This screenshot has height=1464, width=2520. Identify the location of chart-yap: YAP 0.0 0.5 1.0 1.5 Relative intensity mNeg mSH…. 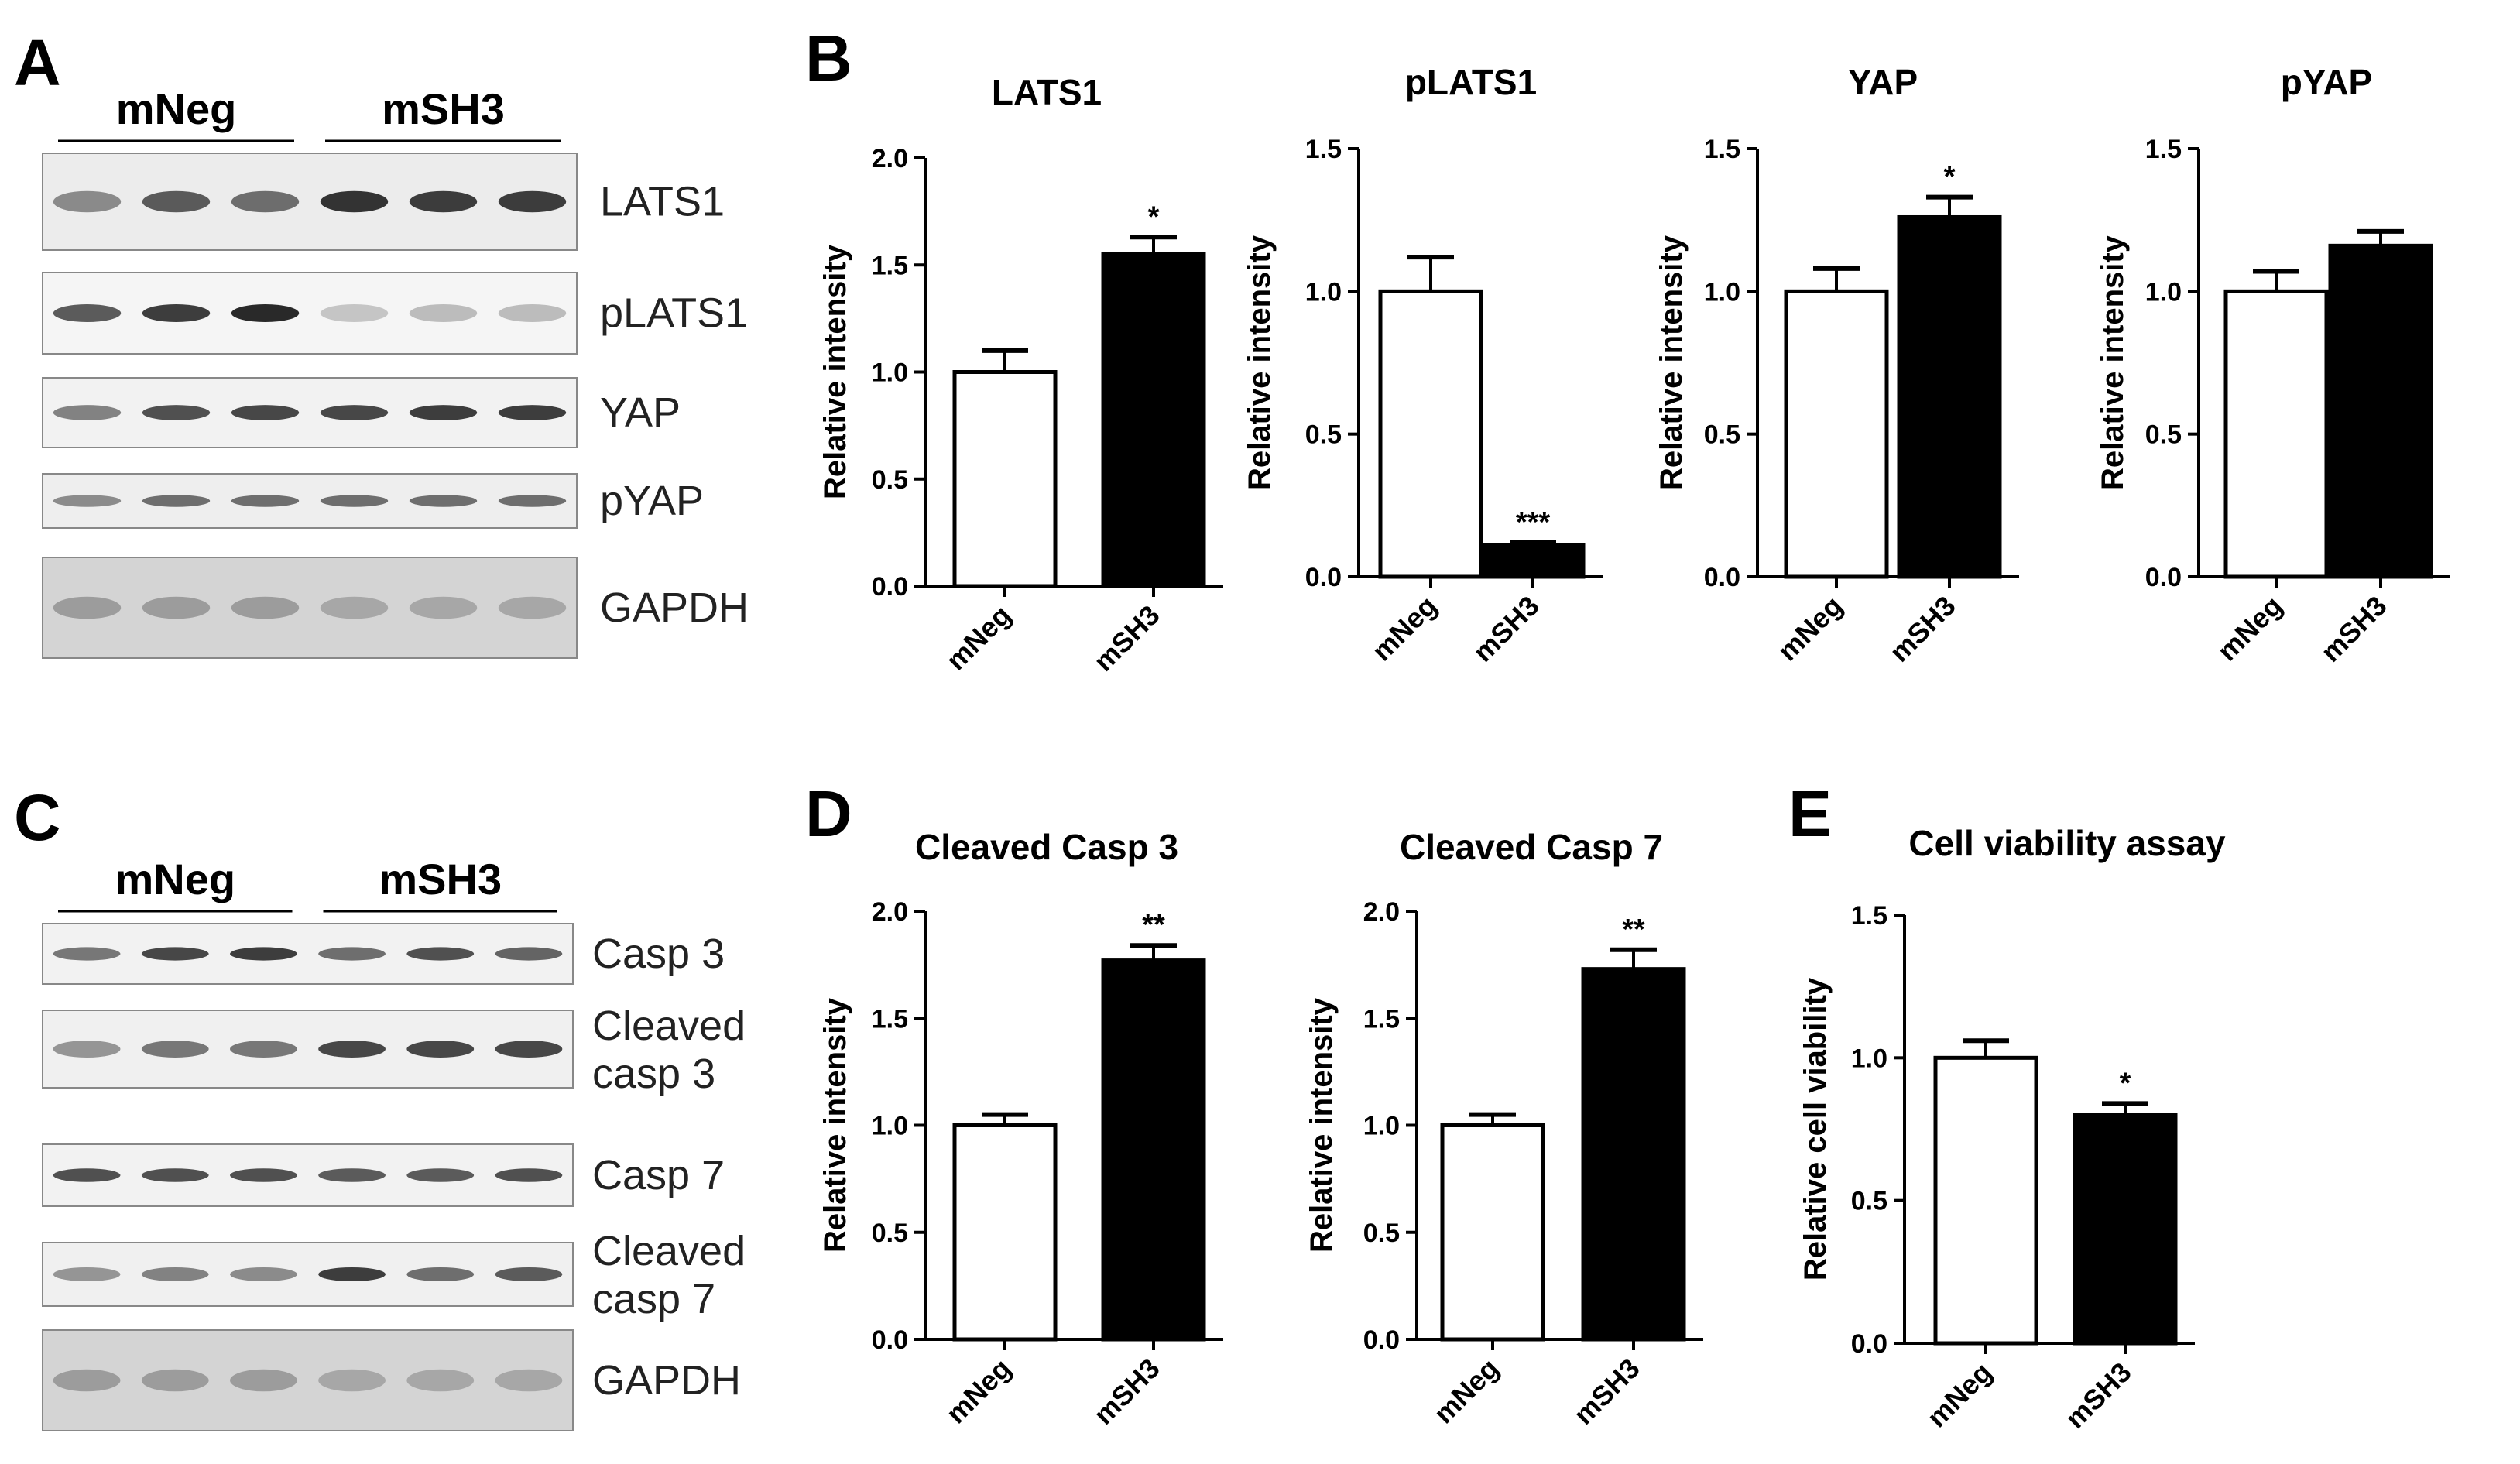
(1836, 365).